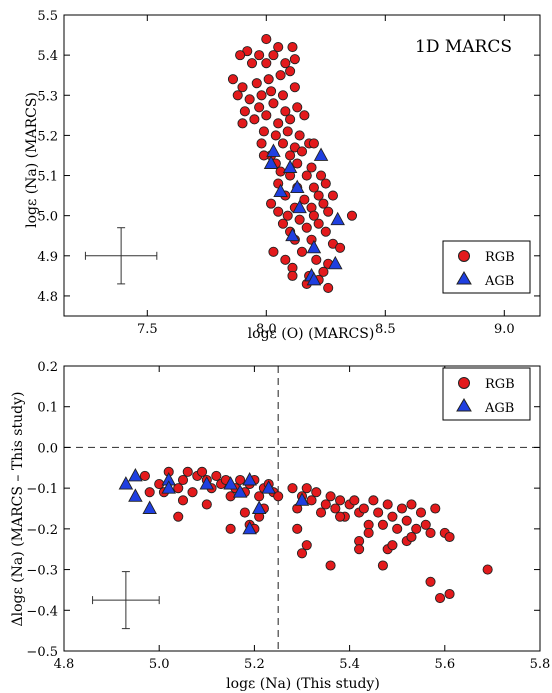 This screenshot has width=552, height=693. I want to click on y-tick-label: 0.2, so click(47, 367).